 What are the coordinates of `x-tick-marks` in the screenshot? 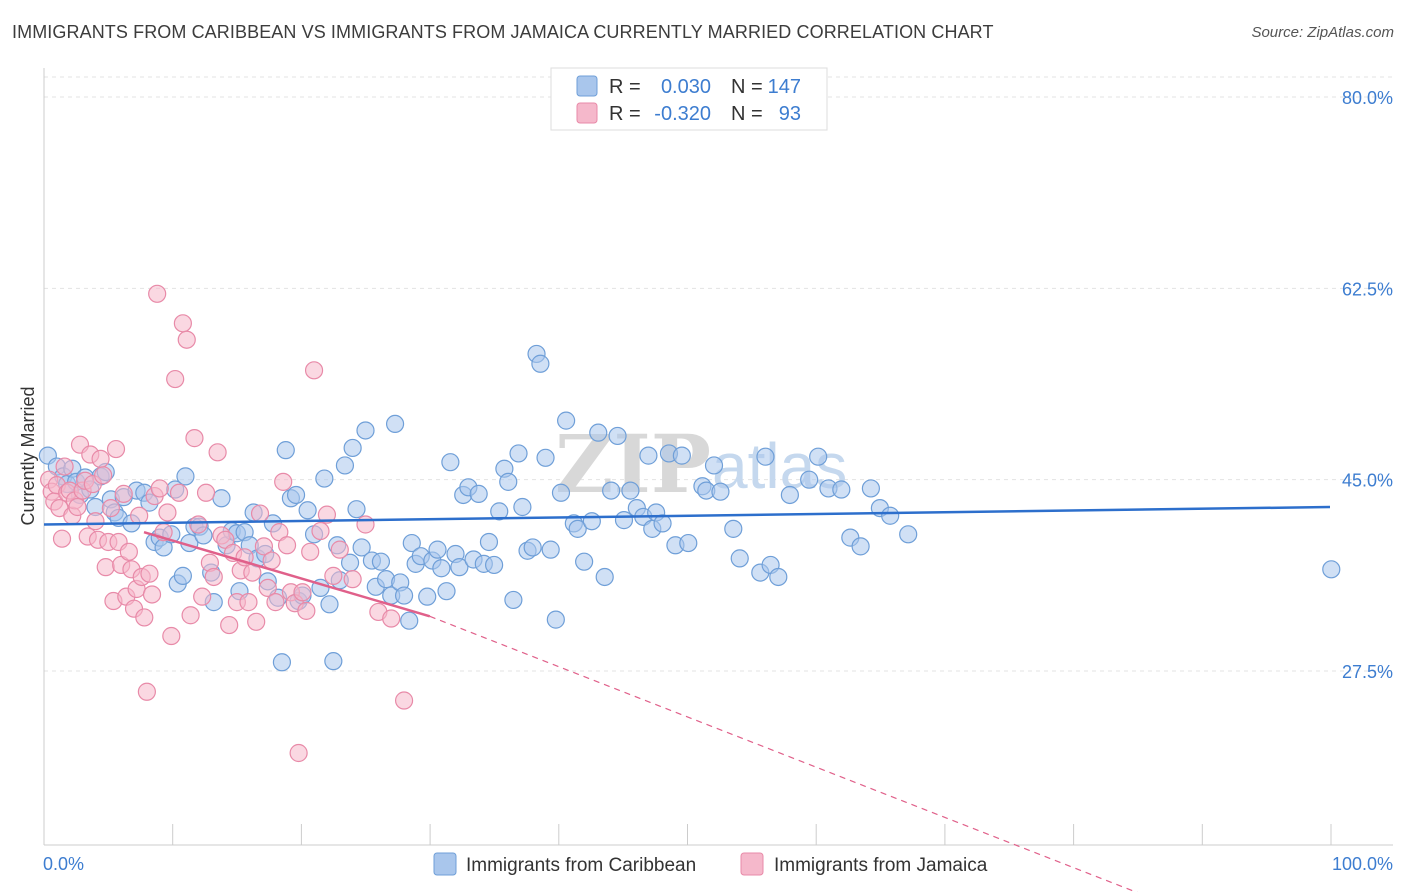 It's located at (687, 834).